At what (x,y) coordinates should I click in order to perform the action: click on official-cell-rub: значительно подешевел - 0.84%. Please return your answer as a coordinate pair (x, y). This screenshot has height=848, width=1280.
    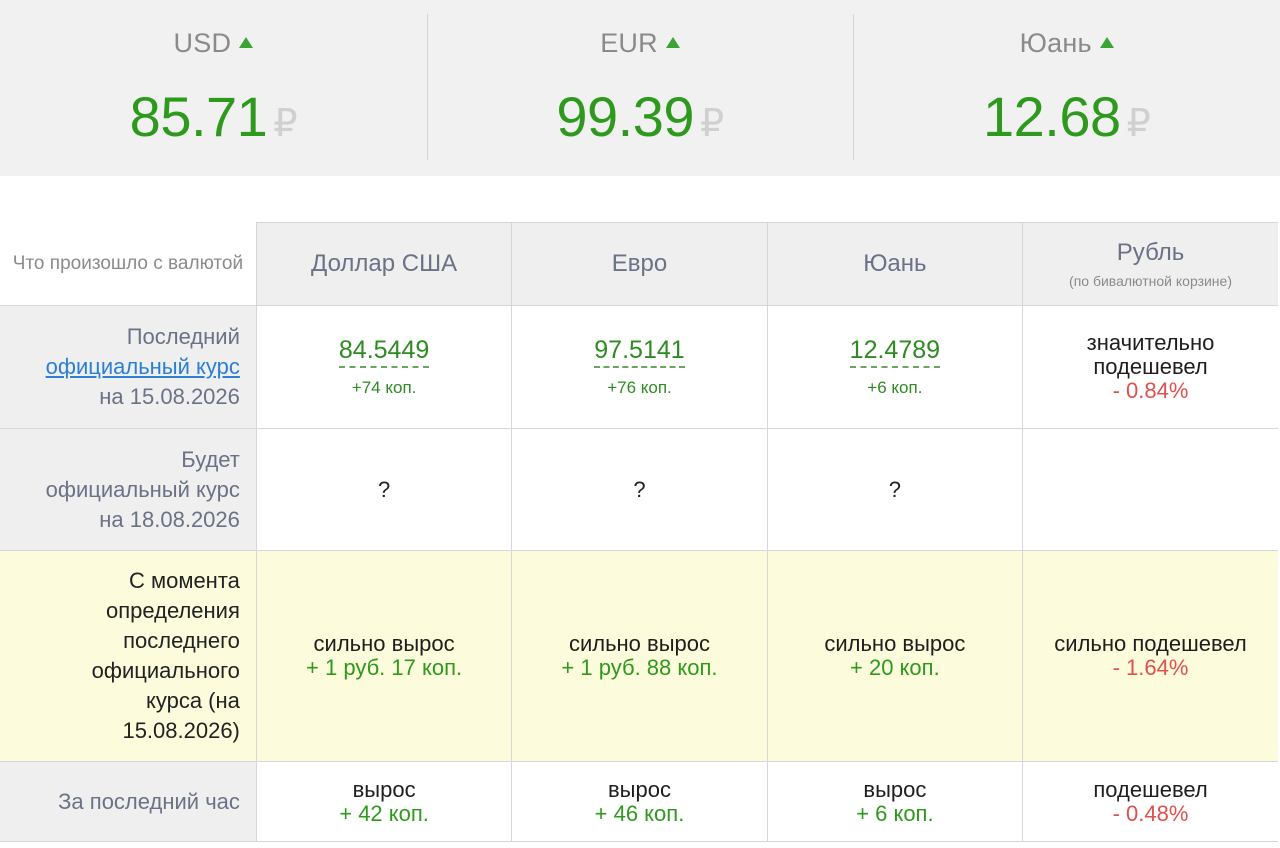
    Looking at the image, I should click on (1150, 367).